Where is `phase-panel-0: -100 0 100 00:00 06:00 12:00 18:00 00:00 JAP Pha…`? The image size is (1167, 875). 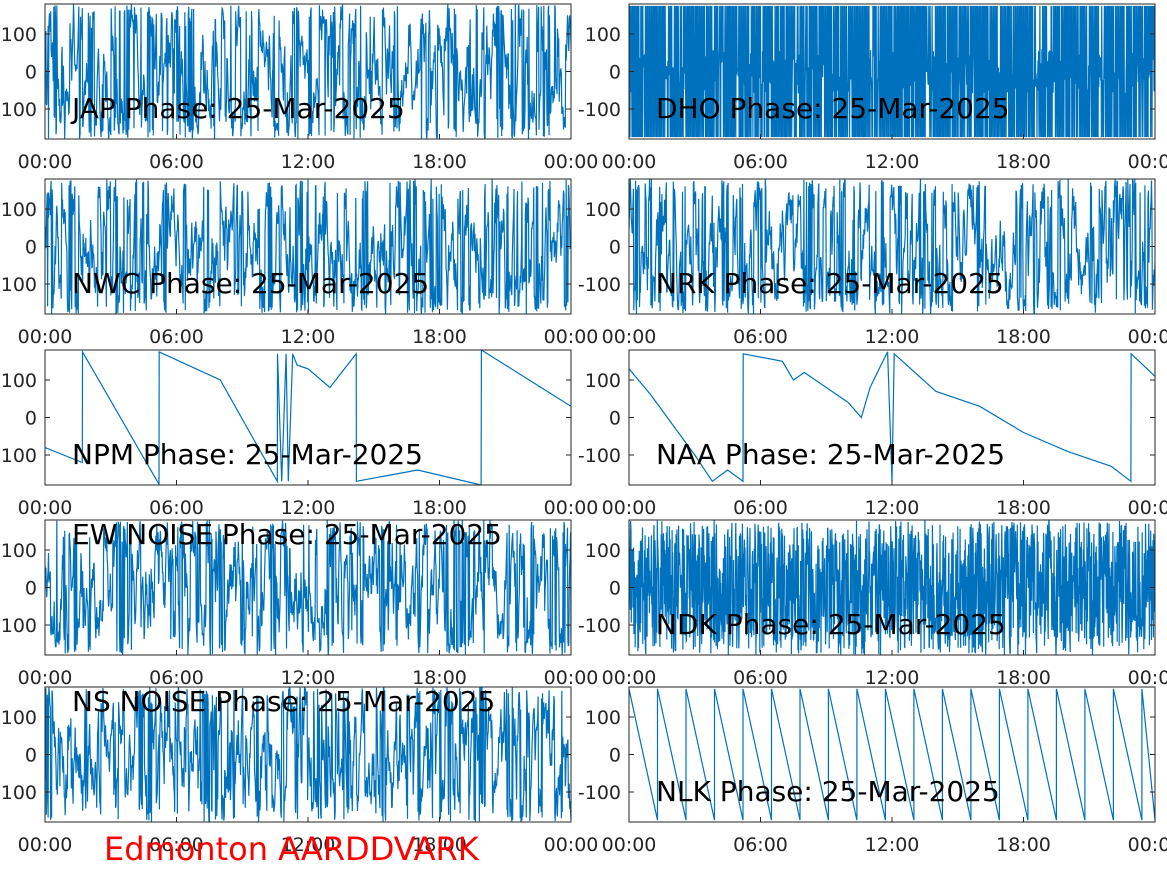
phase-panel-0: -100 0 100 00:00 06:00 12:00 18:00 00:00 JAP Pha… is located at coordinates (299, 88).